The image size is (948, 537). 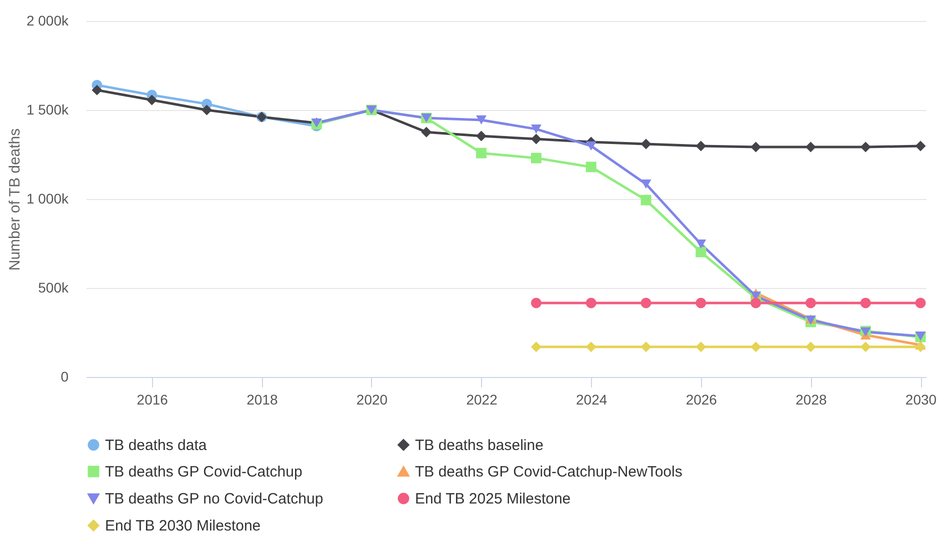 I want to click on legend-label: TB deaths GP Covid-Catchup-NewTools, so click(x=548, y=472).